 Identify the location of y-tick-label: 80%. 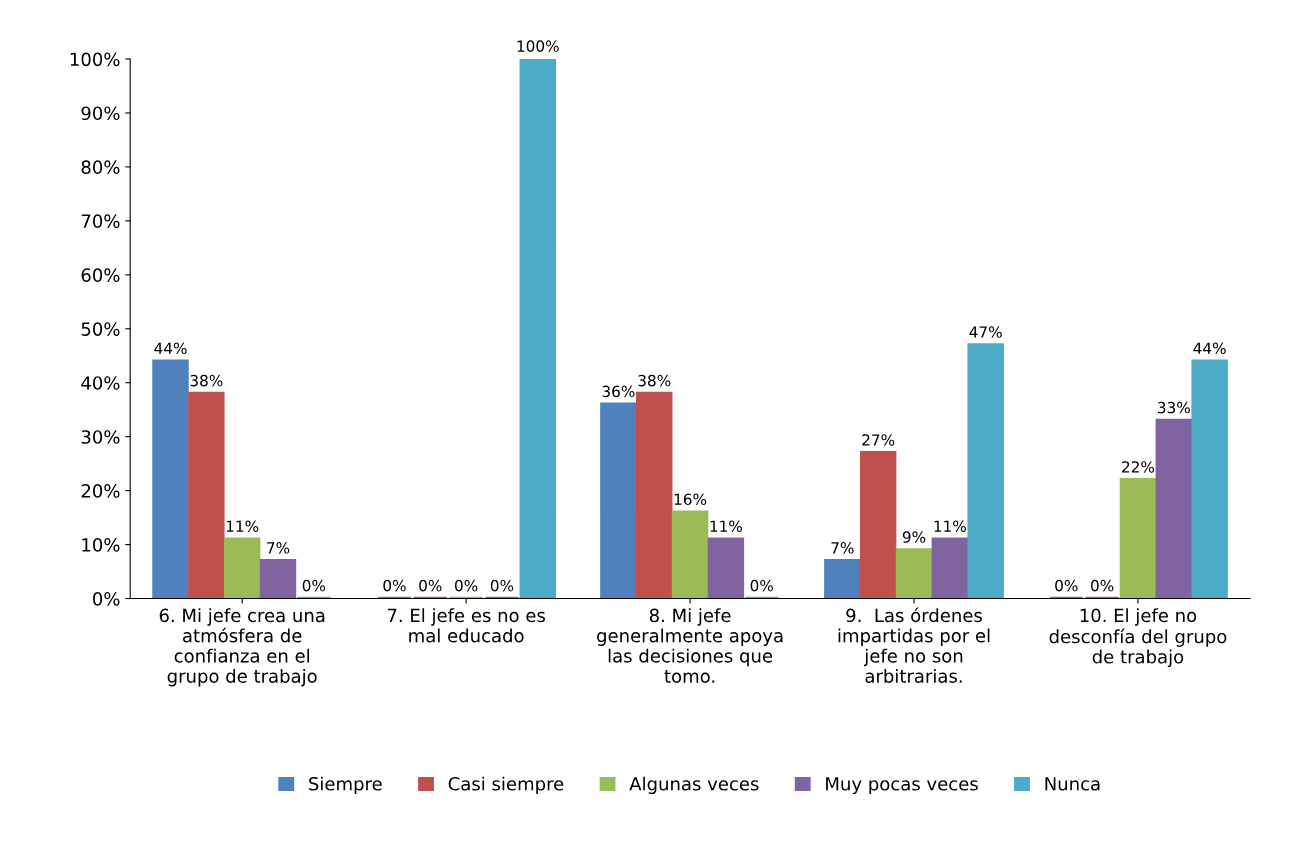
(100, 167).